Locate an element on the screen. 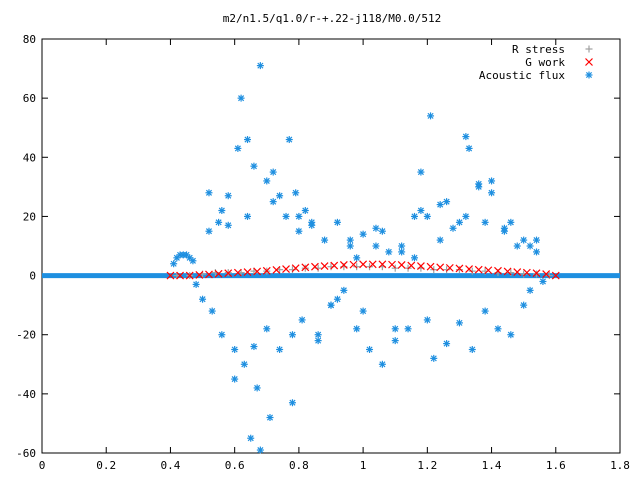 The width and height of the screenshot is (640, 480). series-g-work is located at coordinates (363, 270).